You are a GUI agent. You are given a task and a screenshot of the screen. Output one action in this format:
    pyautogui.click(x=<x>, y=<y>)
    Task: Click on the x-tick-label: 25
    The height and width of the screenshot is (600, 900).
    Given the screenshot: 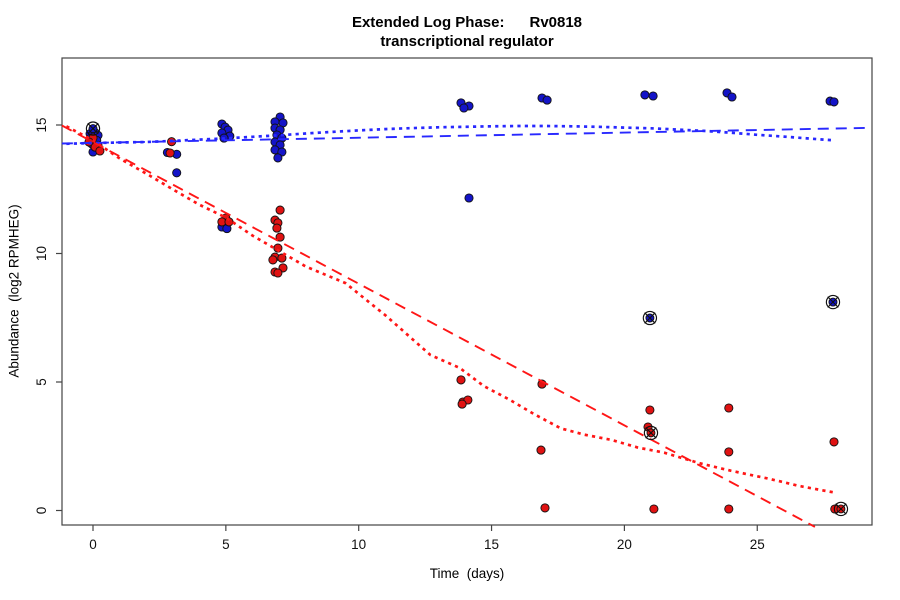 What is the action you would take?
    pyautogui.click(x=757, y=544)
    